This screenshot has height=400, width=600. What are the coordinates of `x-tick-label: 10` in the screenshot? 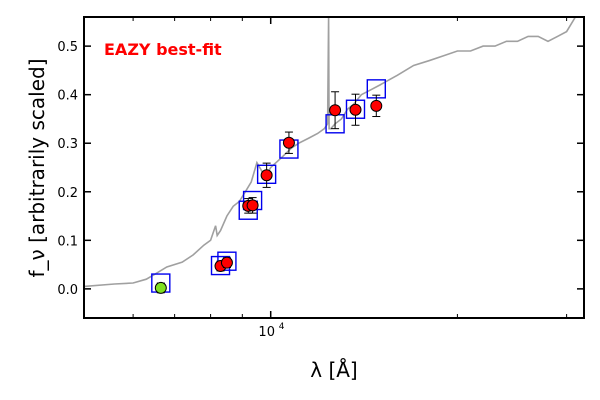 It's located at (266, 332).